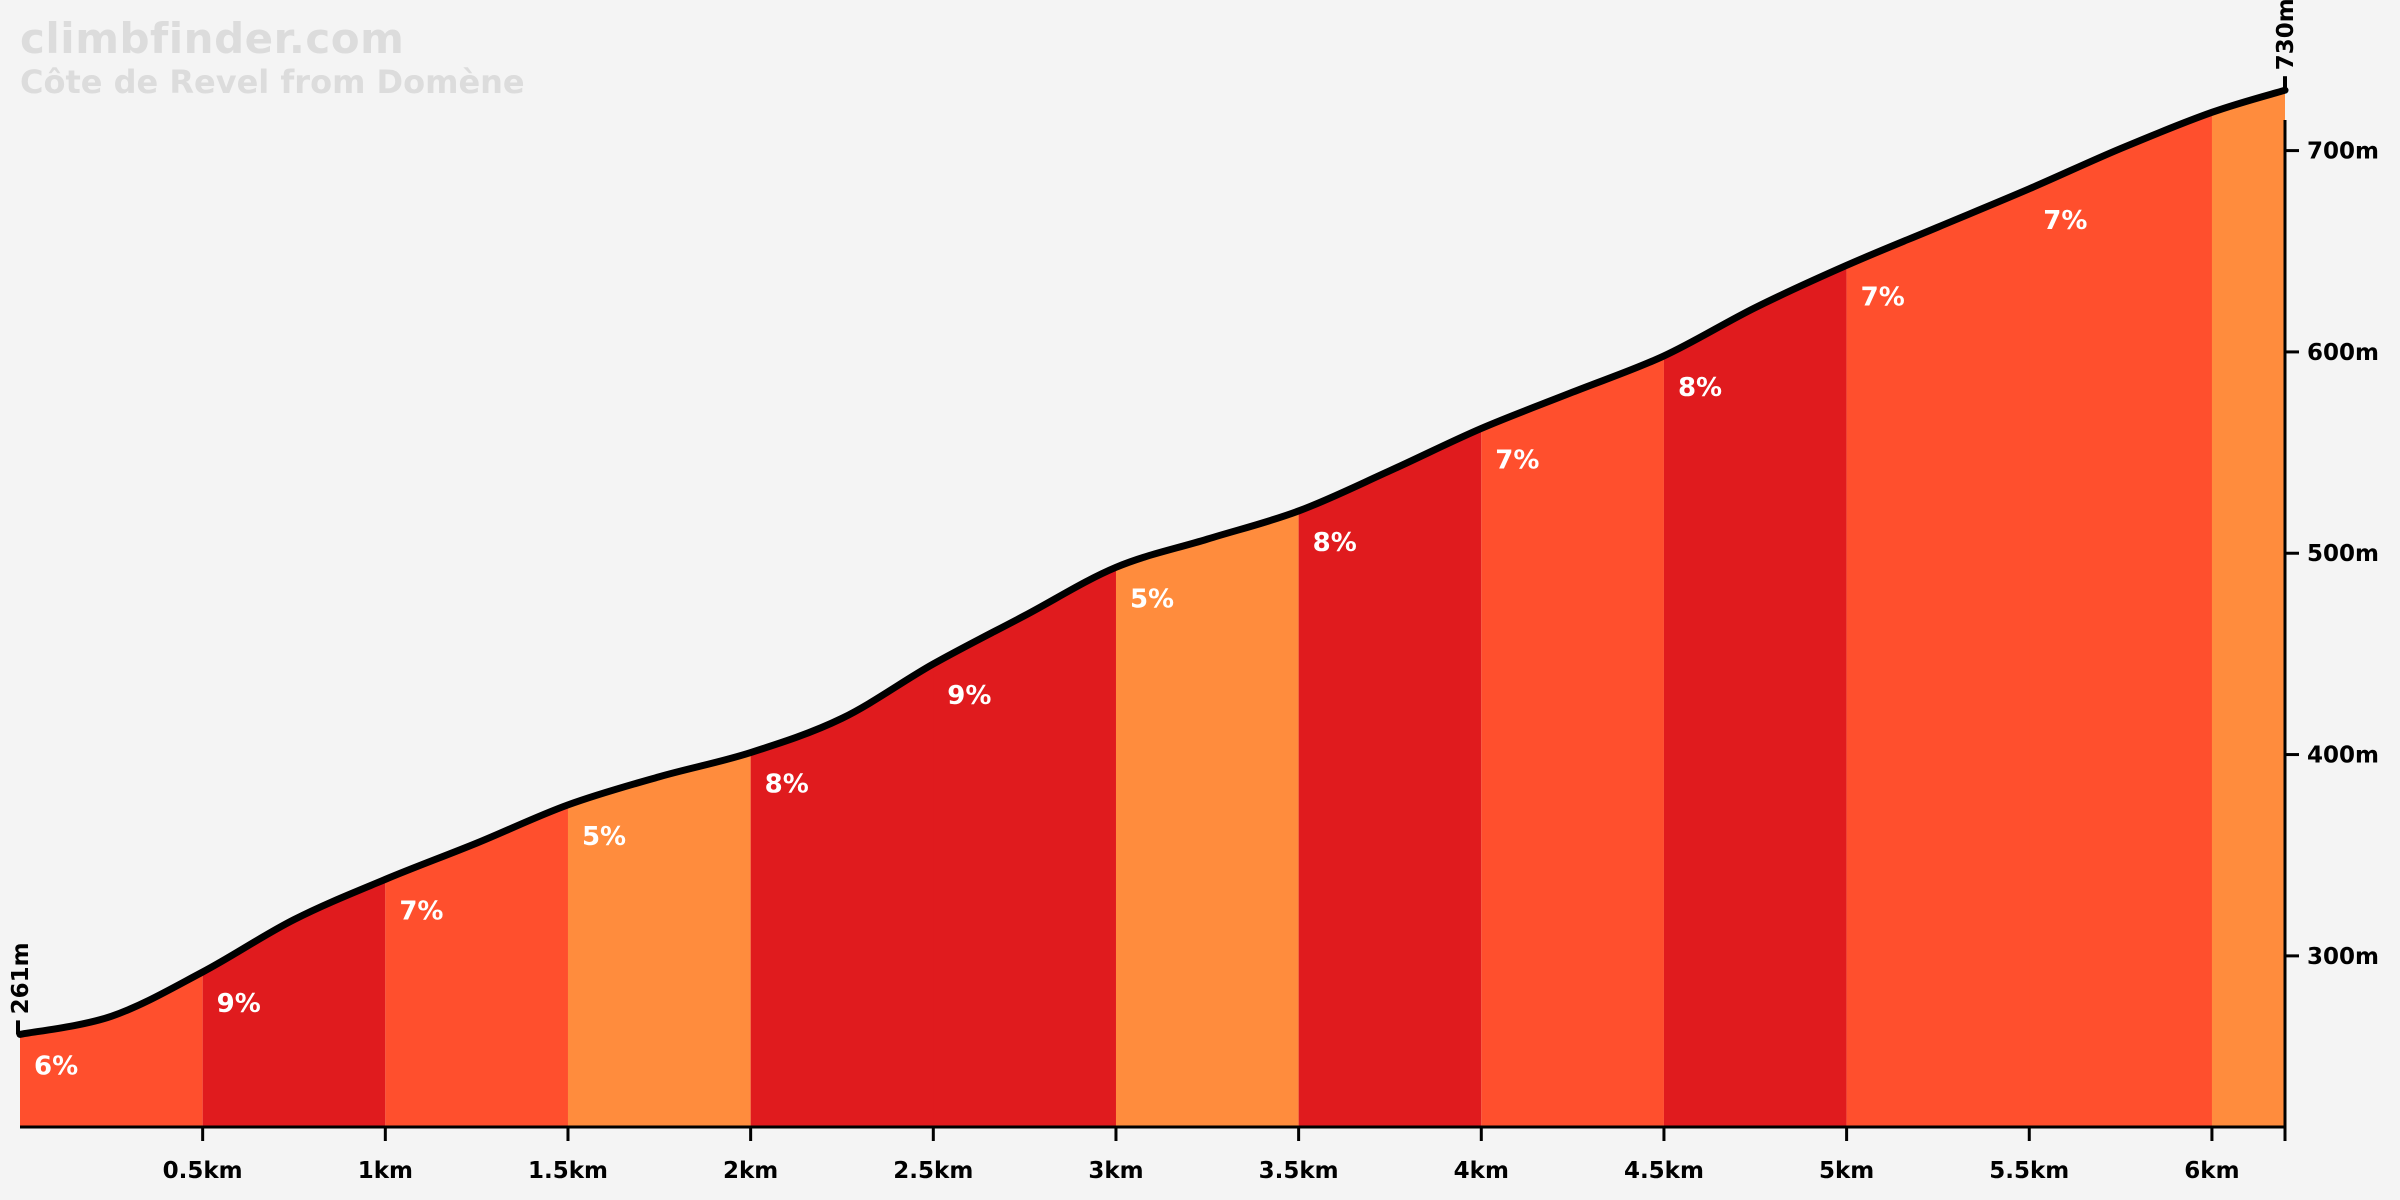 Image resolution: width=2400 pixels, height=1200 pixels. Describe the element at coordinates (2343, 756) in the screenshot. I see `y-tick-label: 400m` at that location.